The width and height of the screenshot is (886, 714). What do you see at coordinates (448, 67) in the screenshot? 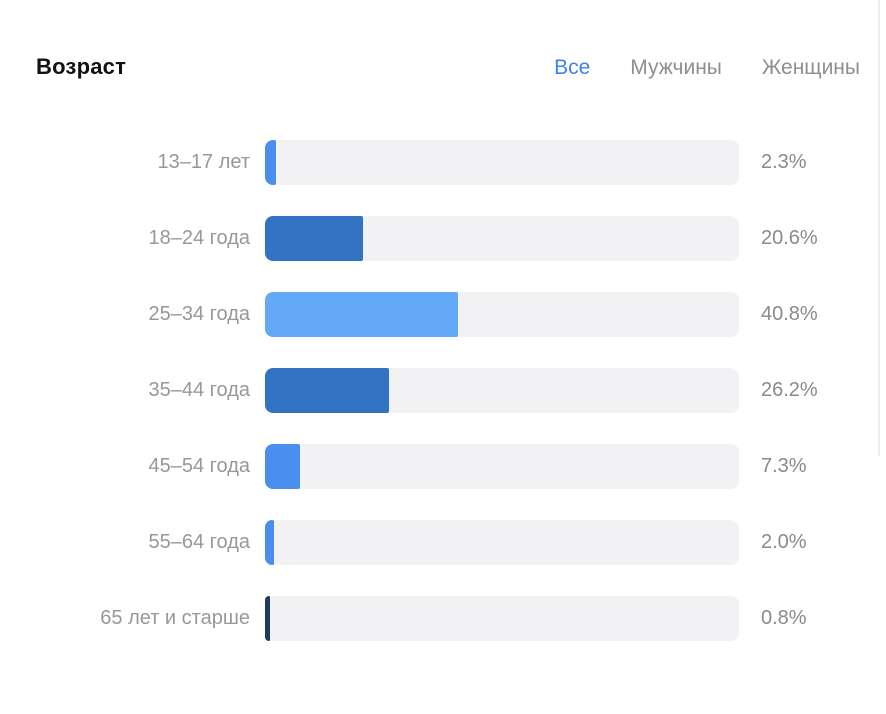
I see `age-section-header: Возраст Все Мужчины Женщины` at bounding box center [448, 67].